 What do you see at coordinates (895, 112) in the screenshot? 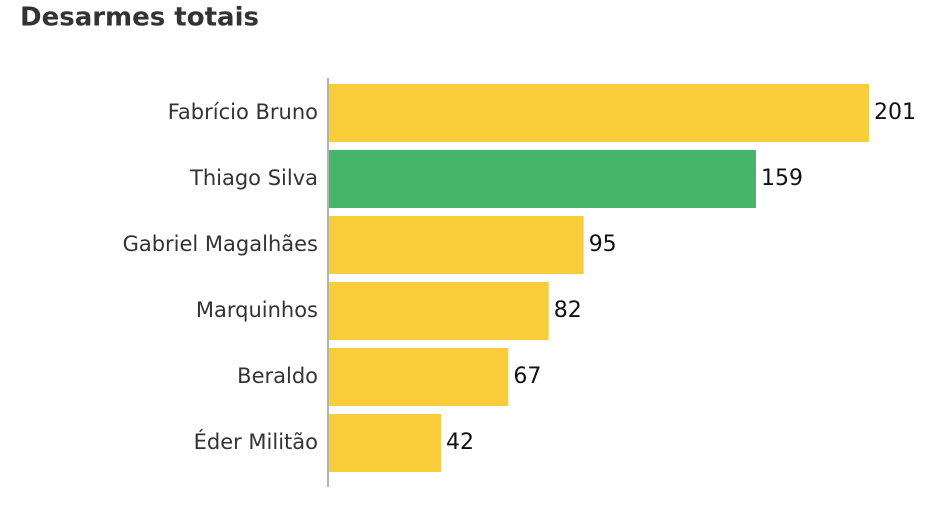
I see `value-label: 201` at bounding box center [895, 112].